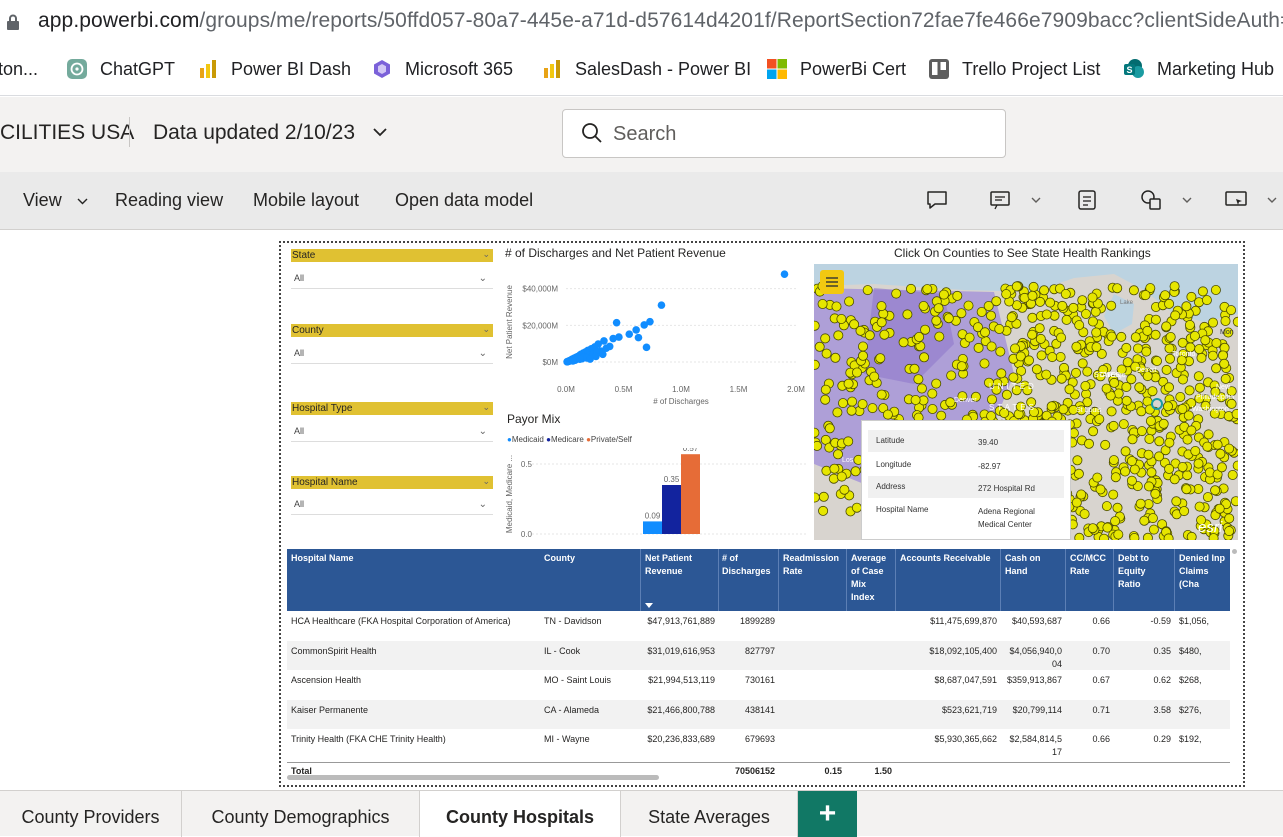  I want to click on legend-item: ●Private/Self, so click(609, 439).